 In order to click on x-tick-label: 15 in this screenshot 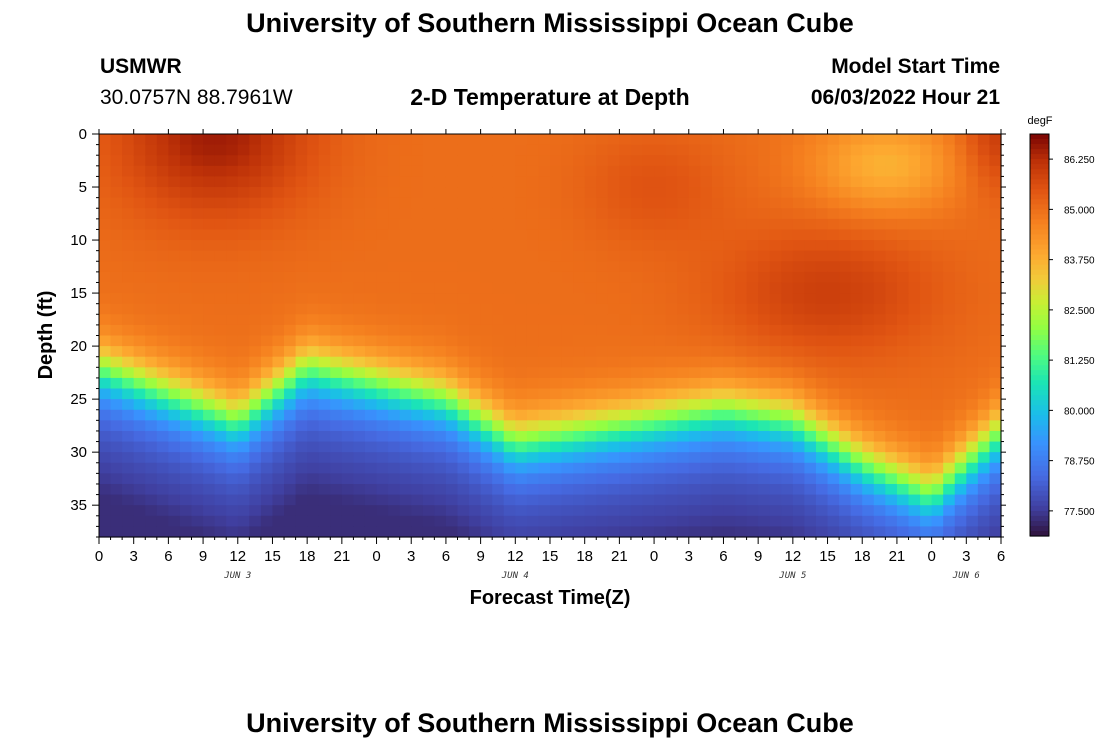, I will do `click(272, 556)`.